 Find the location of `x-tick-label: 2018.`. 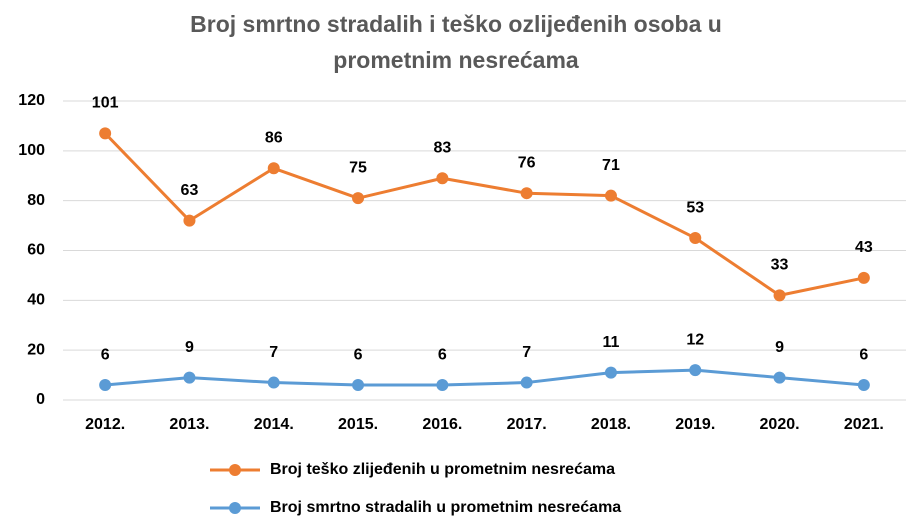

x-tick-label: 2018. is located at coordinates (611, 424).